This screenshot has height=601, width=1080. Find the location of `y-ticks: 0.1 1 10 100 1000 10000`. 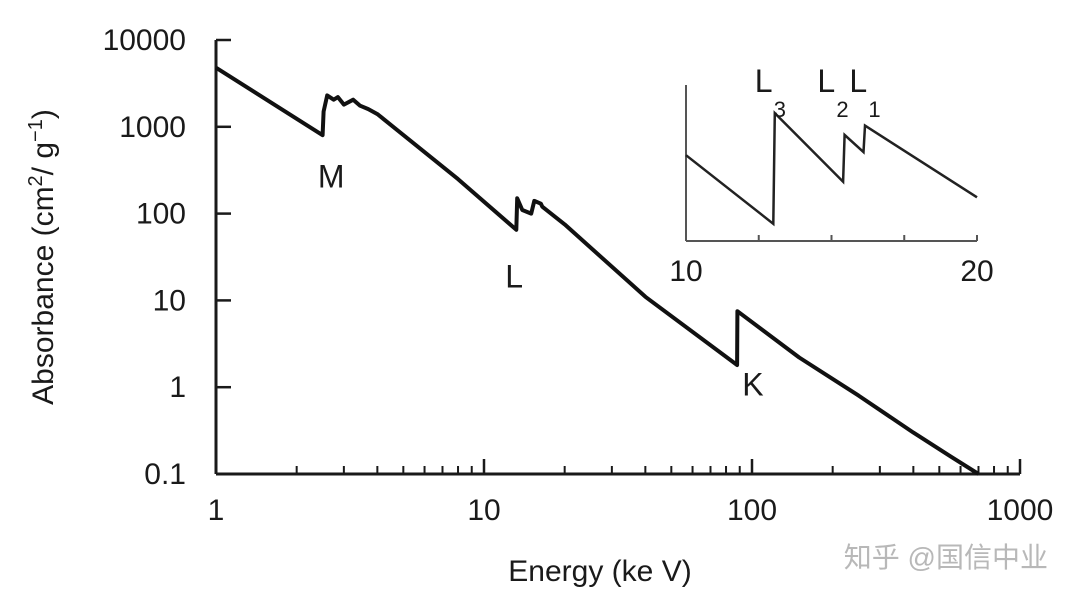

y-ticks: 0.1 1 10 100 1000 10000 is located at coordinates (167, 257).